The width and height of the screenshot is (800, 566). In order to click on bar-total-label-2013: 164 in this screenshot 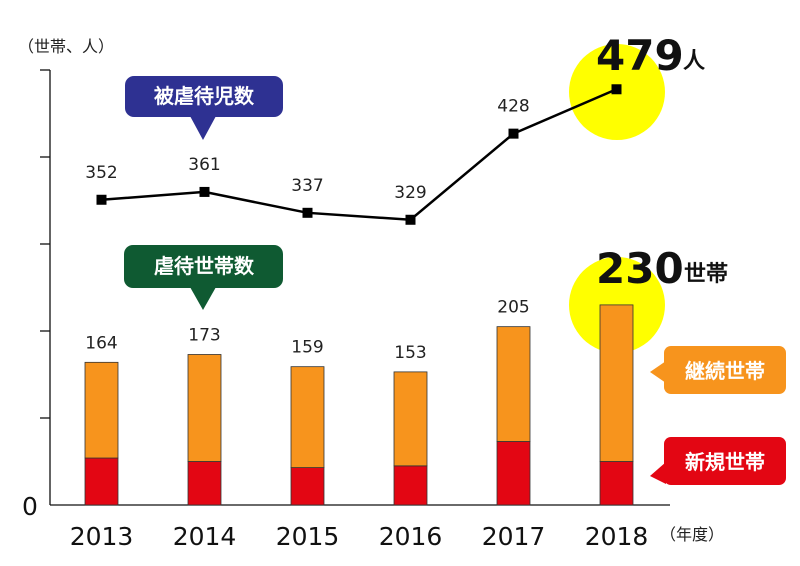, I will do `click(101, 343)`.